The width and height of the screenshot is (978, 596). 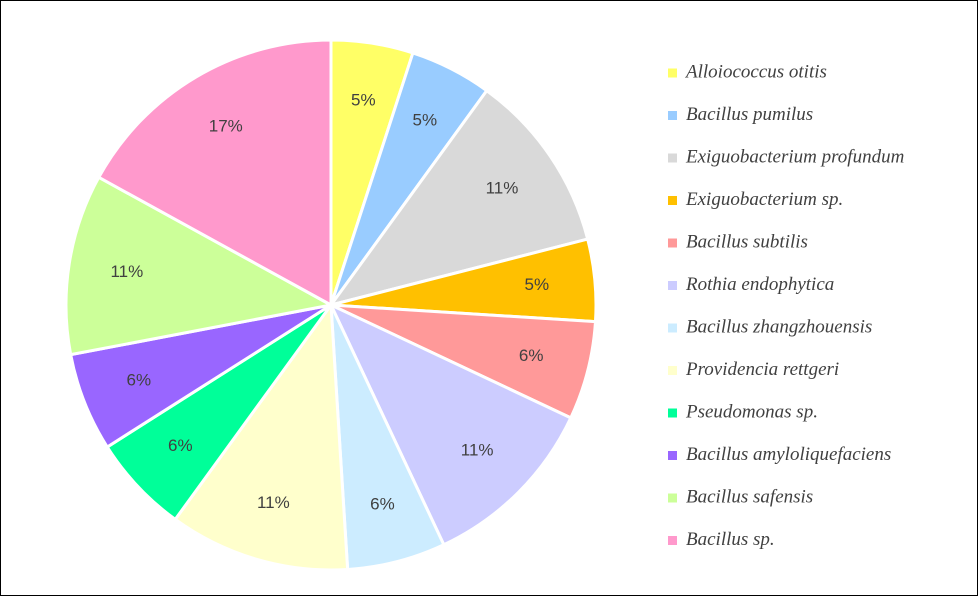 What do you see at coordinates (755, 71) in the screenshot?
I see `legend-label: Alloiococcus otitis` at bounding box center [755, 71].